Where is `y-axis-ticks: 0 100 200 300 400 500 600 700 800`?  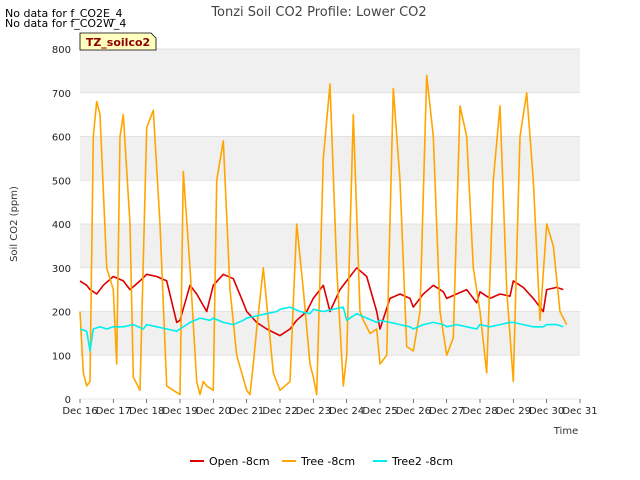
y-axis-ticks: 0 100 200 300 400 500 600 700 800 is located at coordinates (61, 225).